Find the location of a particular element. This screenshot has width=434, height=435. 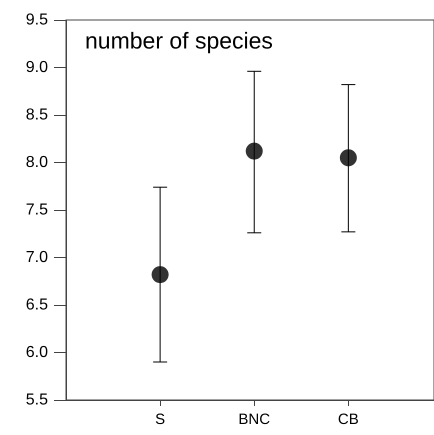

x-tick-label: CB is located at coordinates (348, 419).